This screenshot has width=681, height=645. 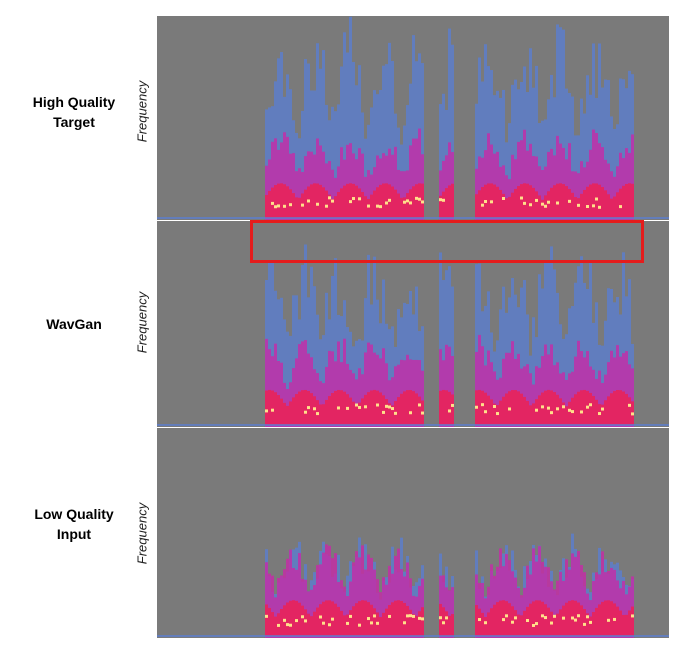 What do you see at coordinates (74, 514) in the screenshot?
I see `row-label-line1: Low Quality` at bounding box center [74, 514].